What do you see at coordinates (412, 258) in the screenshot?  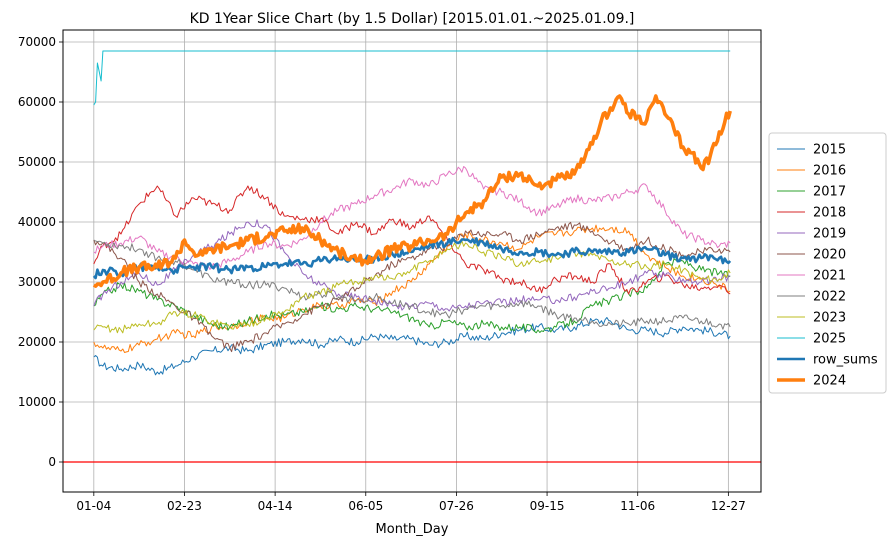 I see `series-line-row_sums` at bounding box center [412, 258].